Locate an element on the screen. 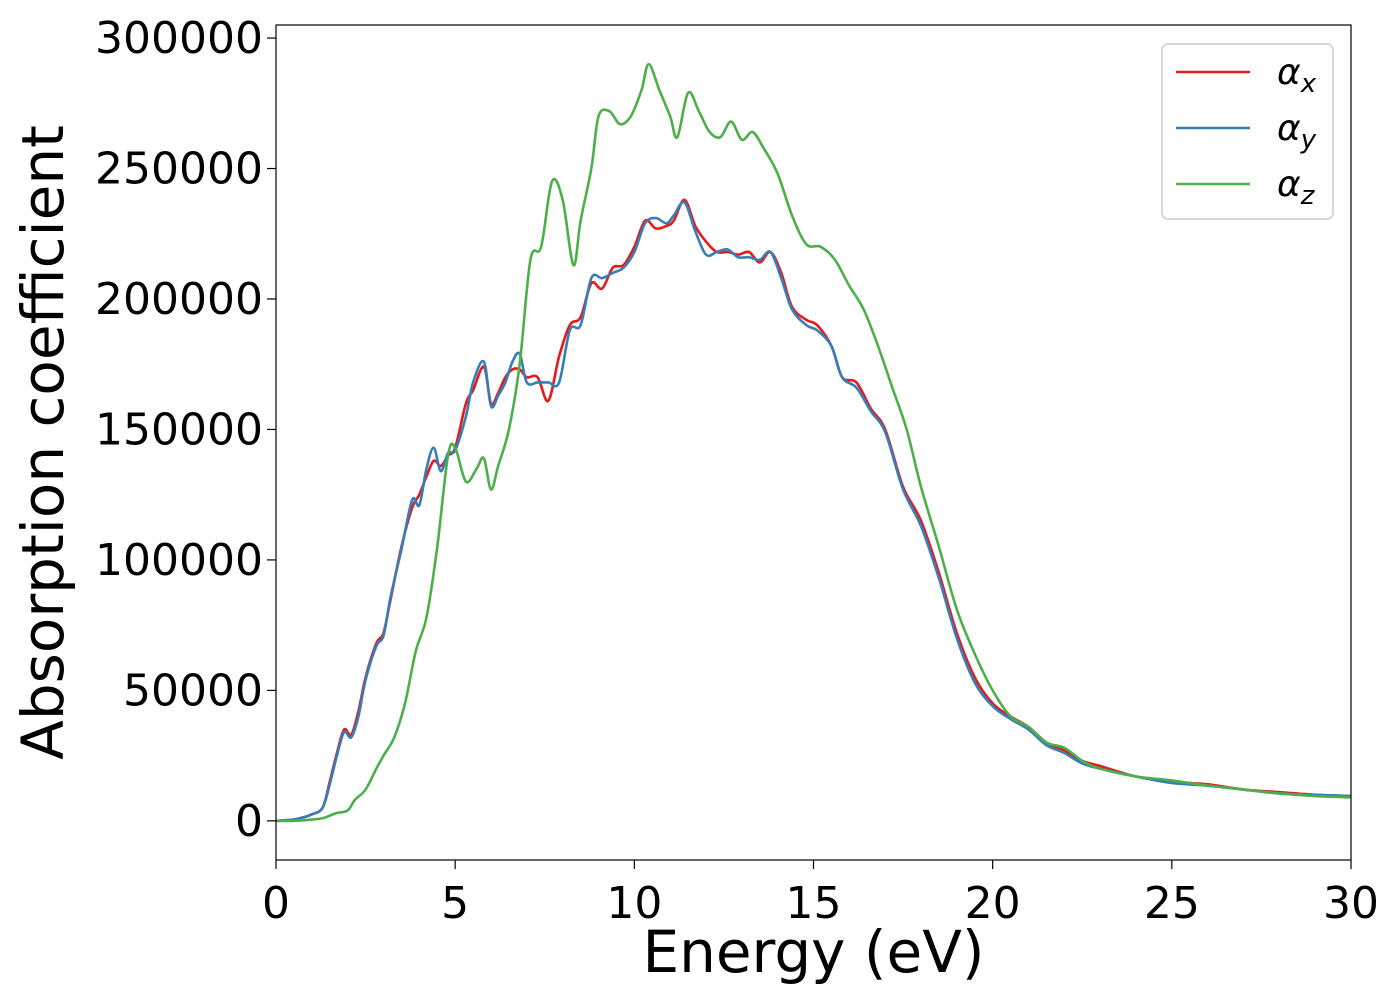 This screenshot has height=1000, width=1400. legend: αx αy αz is located at coordinates (1247, 131).